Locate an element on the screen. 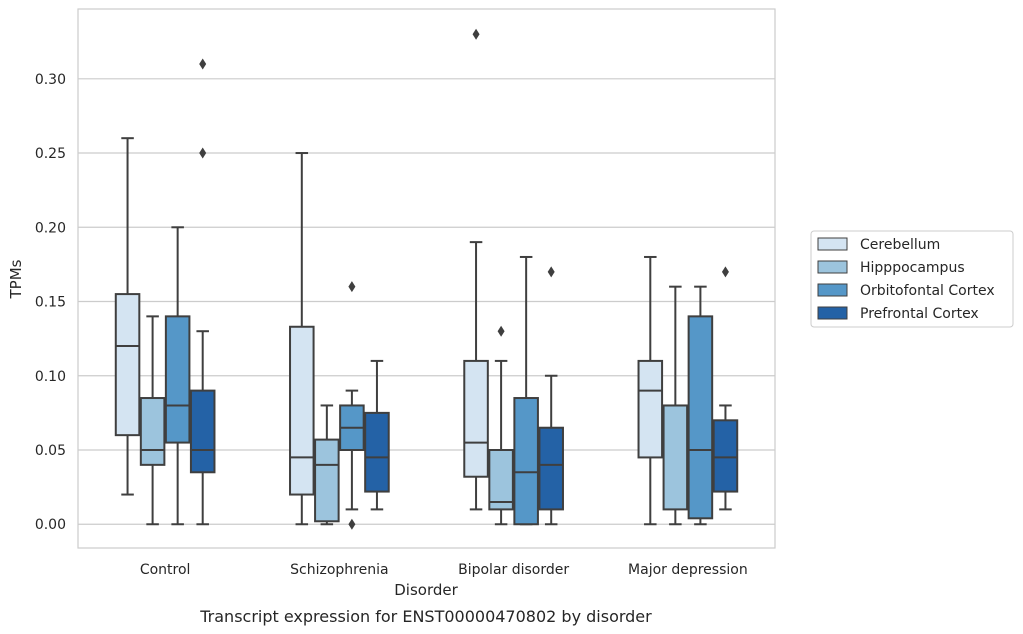 The height and width of the screenshot is (634, 1023). x-tick-label: Control is located at coordinates (165, 570).